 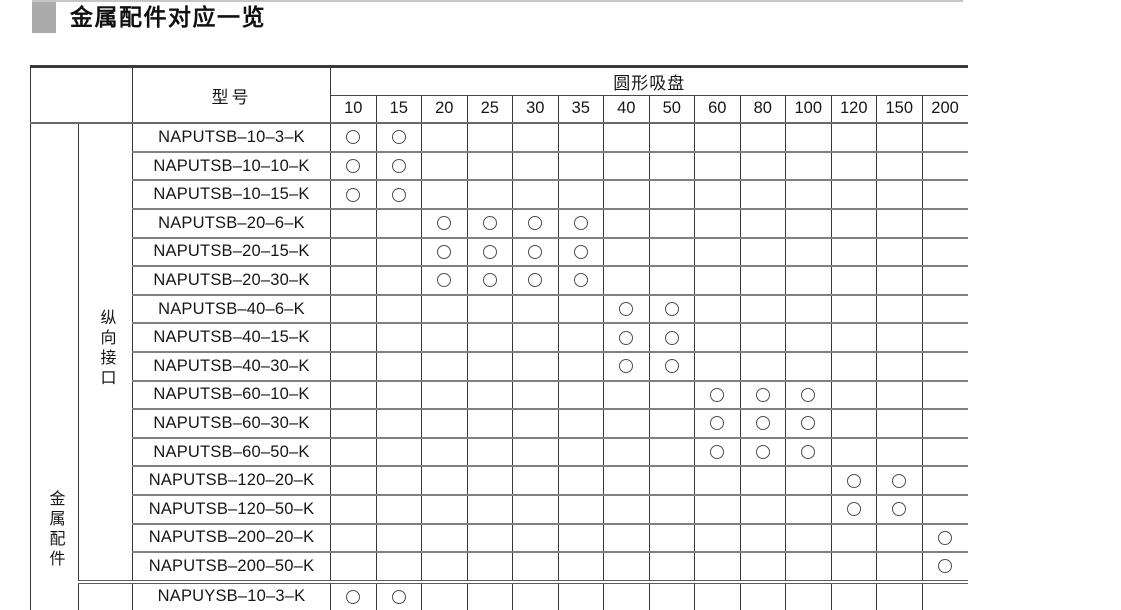 I want to click on model-cell: NAPUYSB–10–3–K, so click(x=231, y=594).